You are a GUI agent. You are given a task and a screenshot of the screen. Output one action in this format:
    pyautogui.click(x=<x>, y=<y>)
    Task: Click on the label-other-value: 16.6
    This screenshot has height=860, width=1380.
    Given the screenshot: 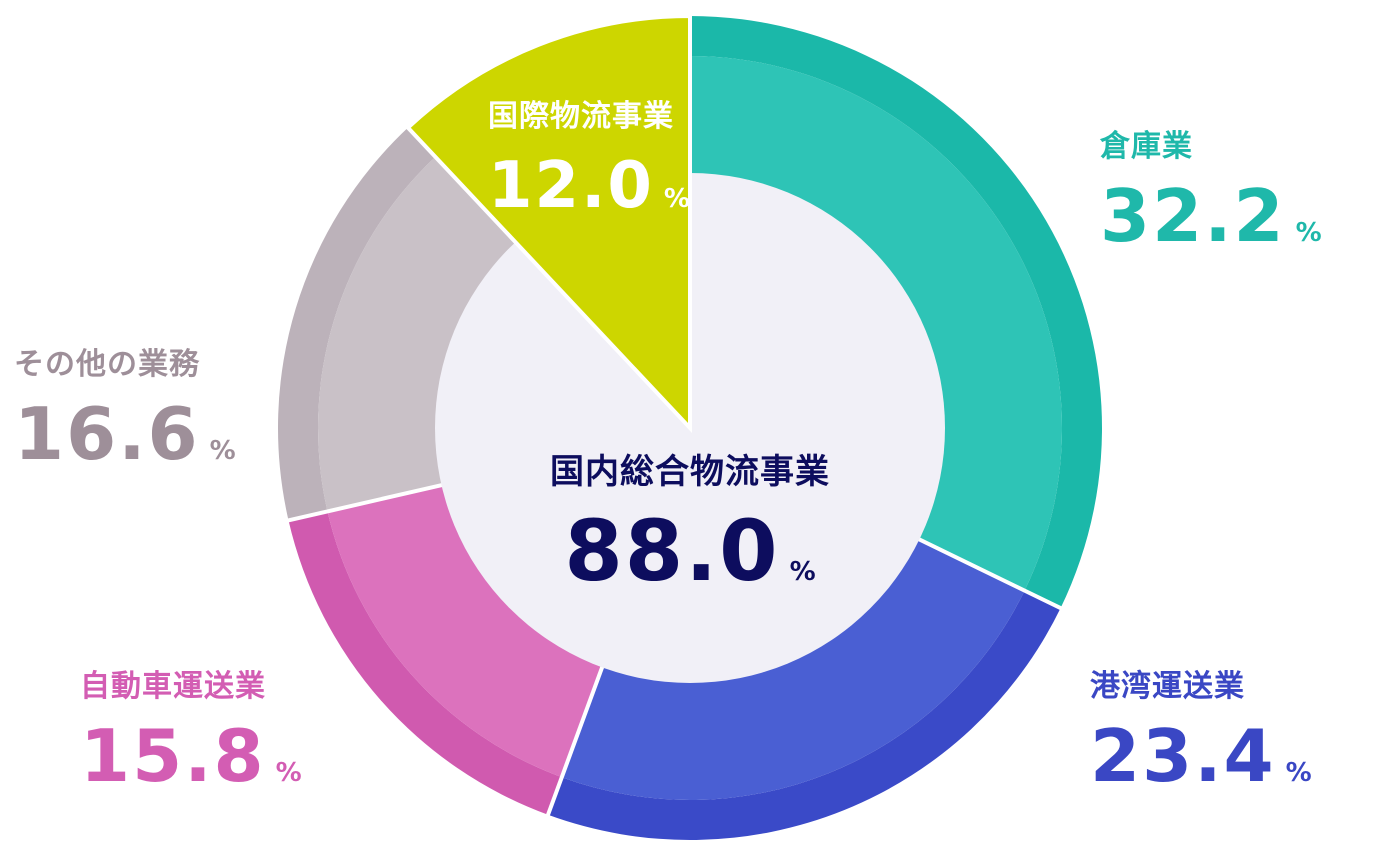 What is the action you would take?
    pyautogui.click(x=107, y=434)
    